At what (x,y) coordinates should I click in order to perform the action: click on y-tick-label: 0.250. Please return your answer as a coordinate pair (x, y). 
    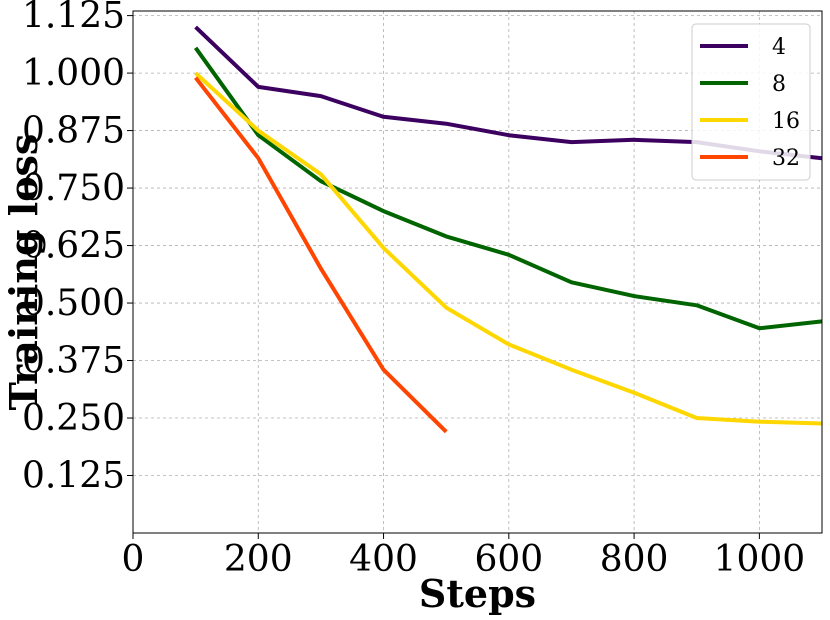
    Looking at the image, I should click on (73, 418).